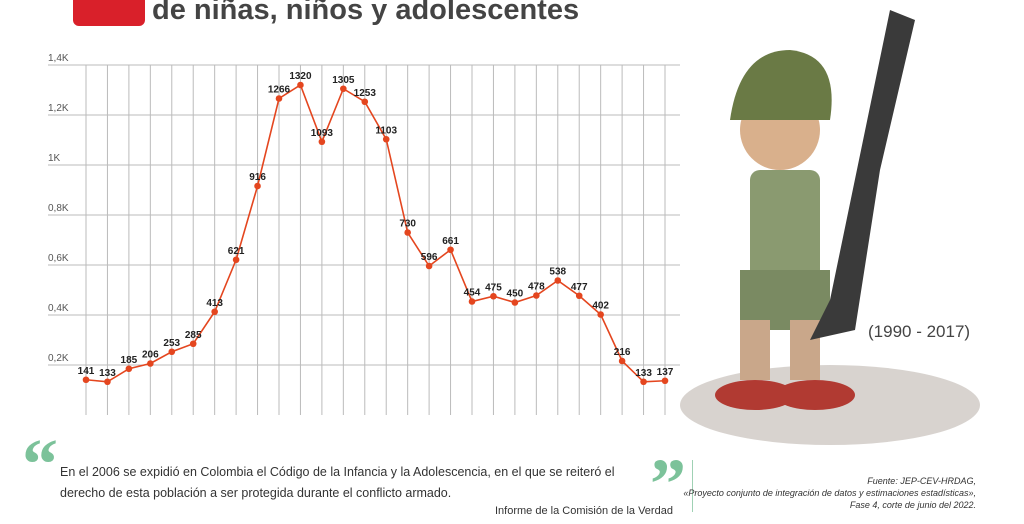 The image size is (1024, 524). What do you see at coordinates (450, 241) in the screenshot?
I see `data-label: 661` at bounding box center [450, 241].